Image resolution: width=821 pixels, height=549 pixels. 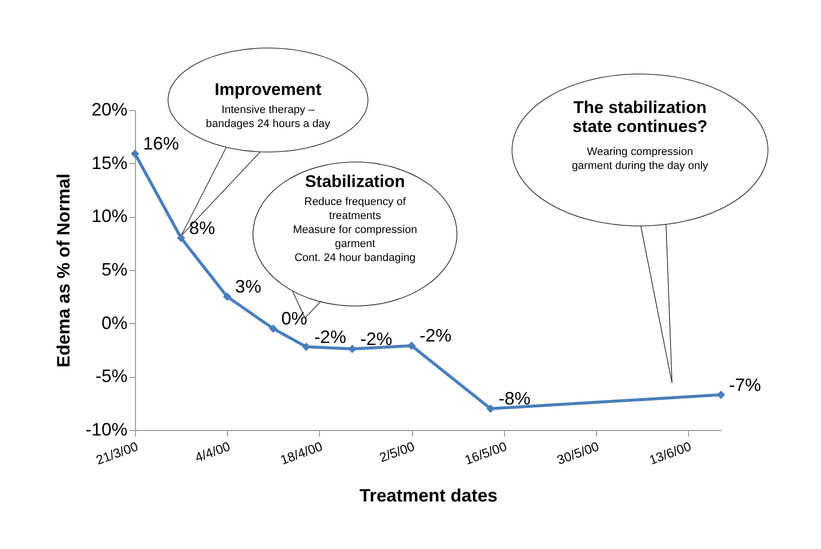 What do you see at coordinates (111, 376) in the screenshot?
I see `y-tick-label: -5%` at bounding box center [111, 376].